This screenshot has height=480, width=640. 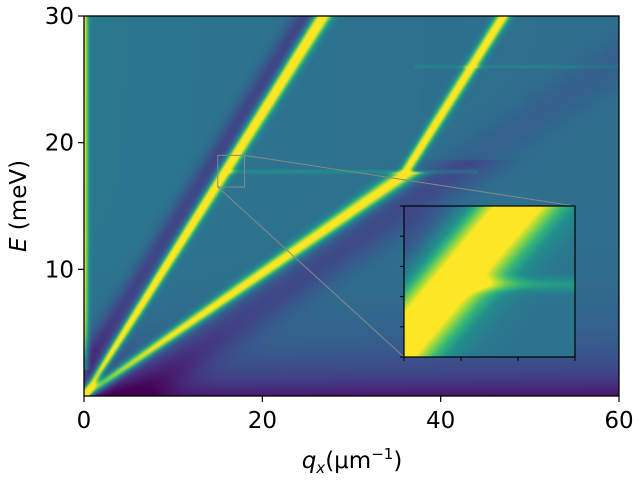 I want to click on inset-plot, so click(x=488, y=283).